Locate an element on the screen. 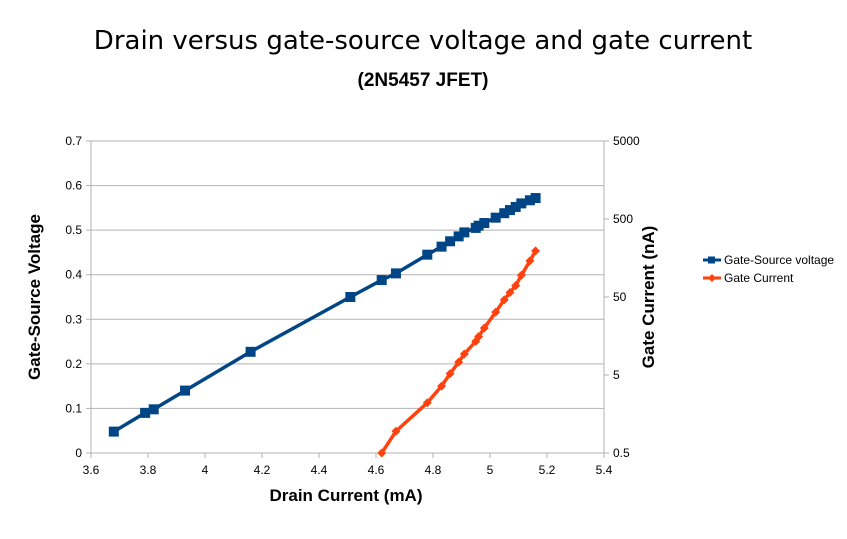 The height and width of the screenshot is (539, 847). legend-label-gate-current: Gate Current is located at coordinates (759, 278).